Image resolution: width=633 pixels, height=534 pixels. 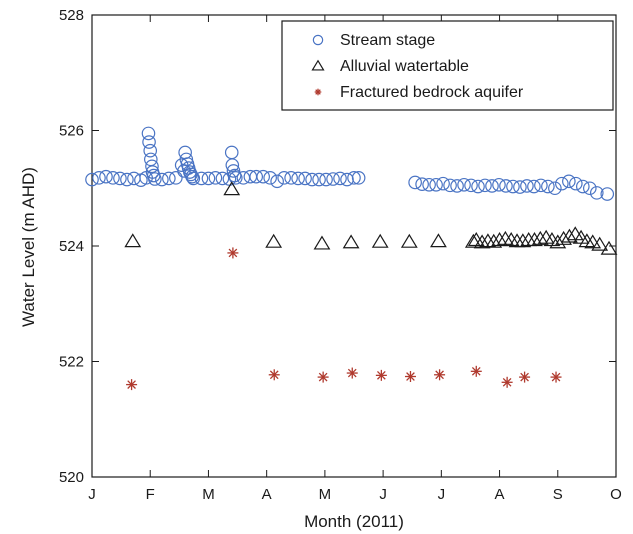 What do you see at coordinates (404, 66) in the screenshot?
I see `legend-label-alluvial-watertable: Alluvial watertable` at bounding box center [404, 66].